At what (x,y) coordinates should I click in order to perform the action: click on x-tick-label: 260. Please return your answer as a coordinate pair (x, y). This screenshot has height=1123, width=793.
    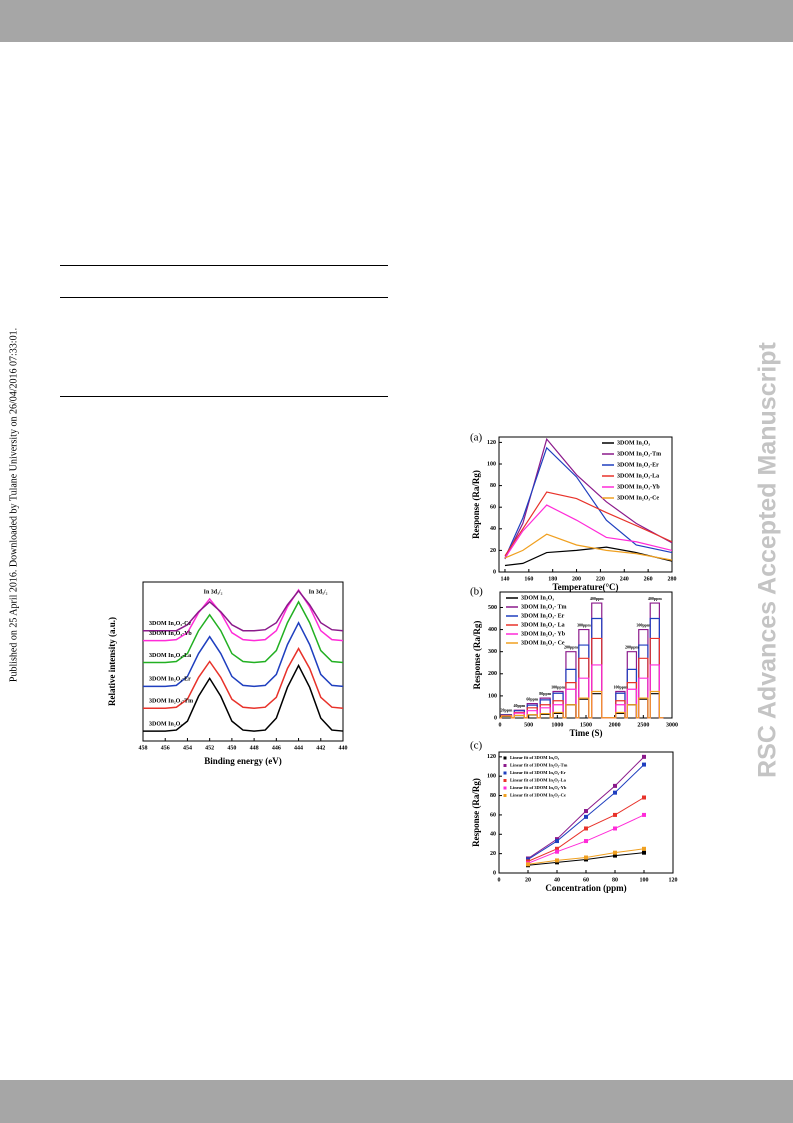
    Looking at the image, I should click on (648, 579).